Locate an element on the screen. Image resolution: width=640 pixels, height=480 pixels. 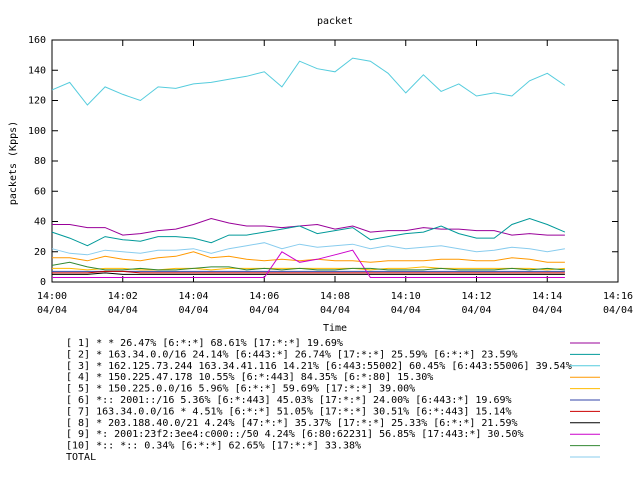
y-tick-label: 120 is located at coordinates (37, 101).